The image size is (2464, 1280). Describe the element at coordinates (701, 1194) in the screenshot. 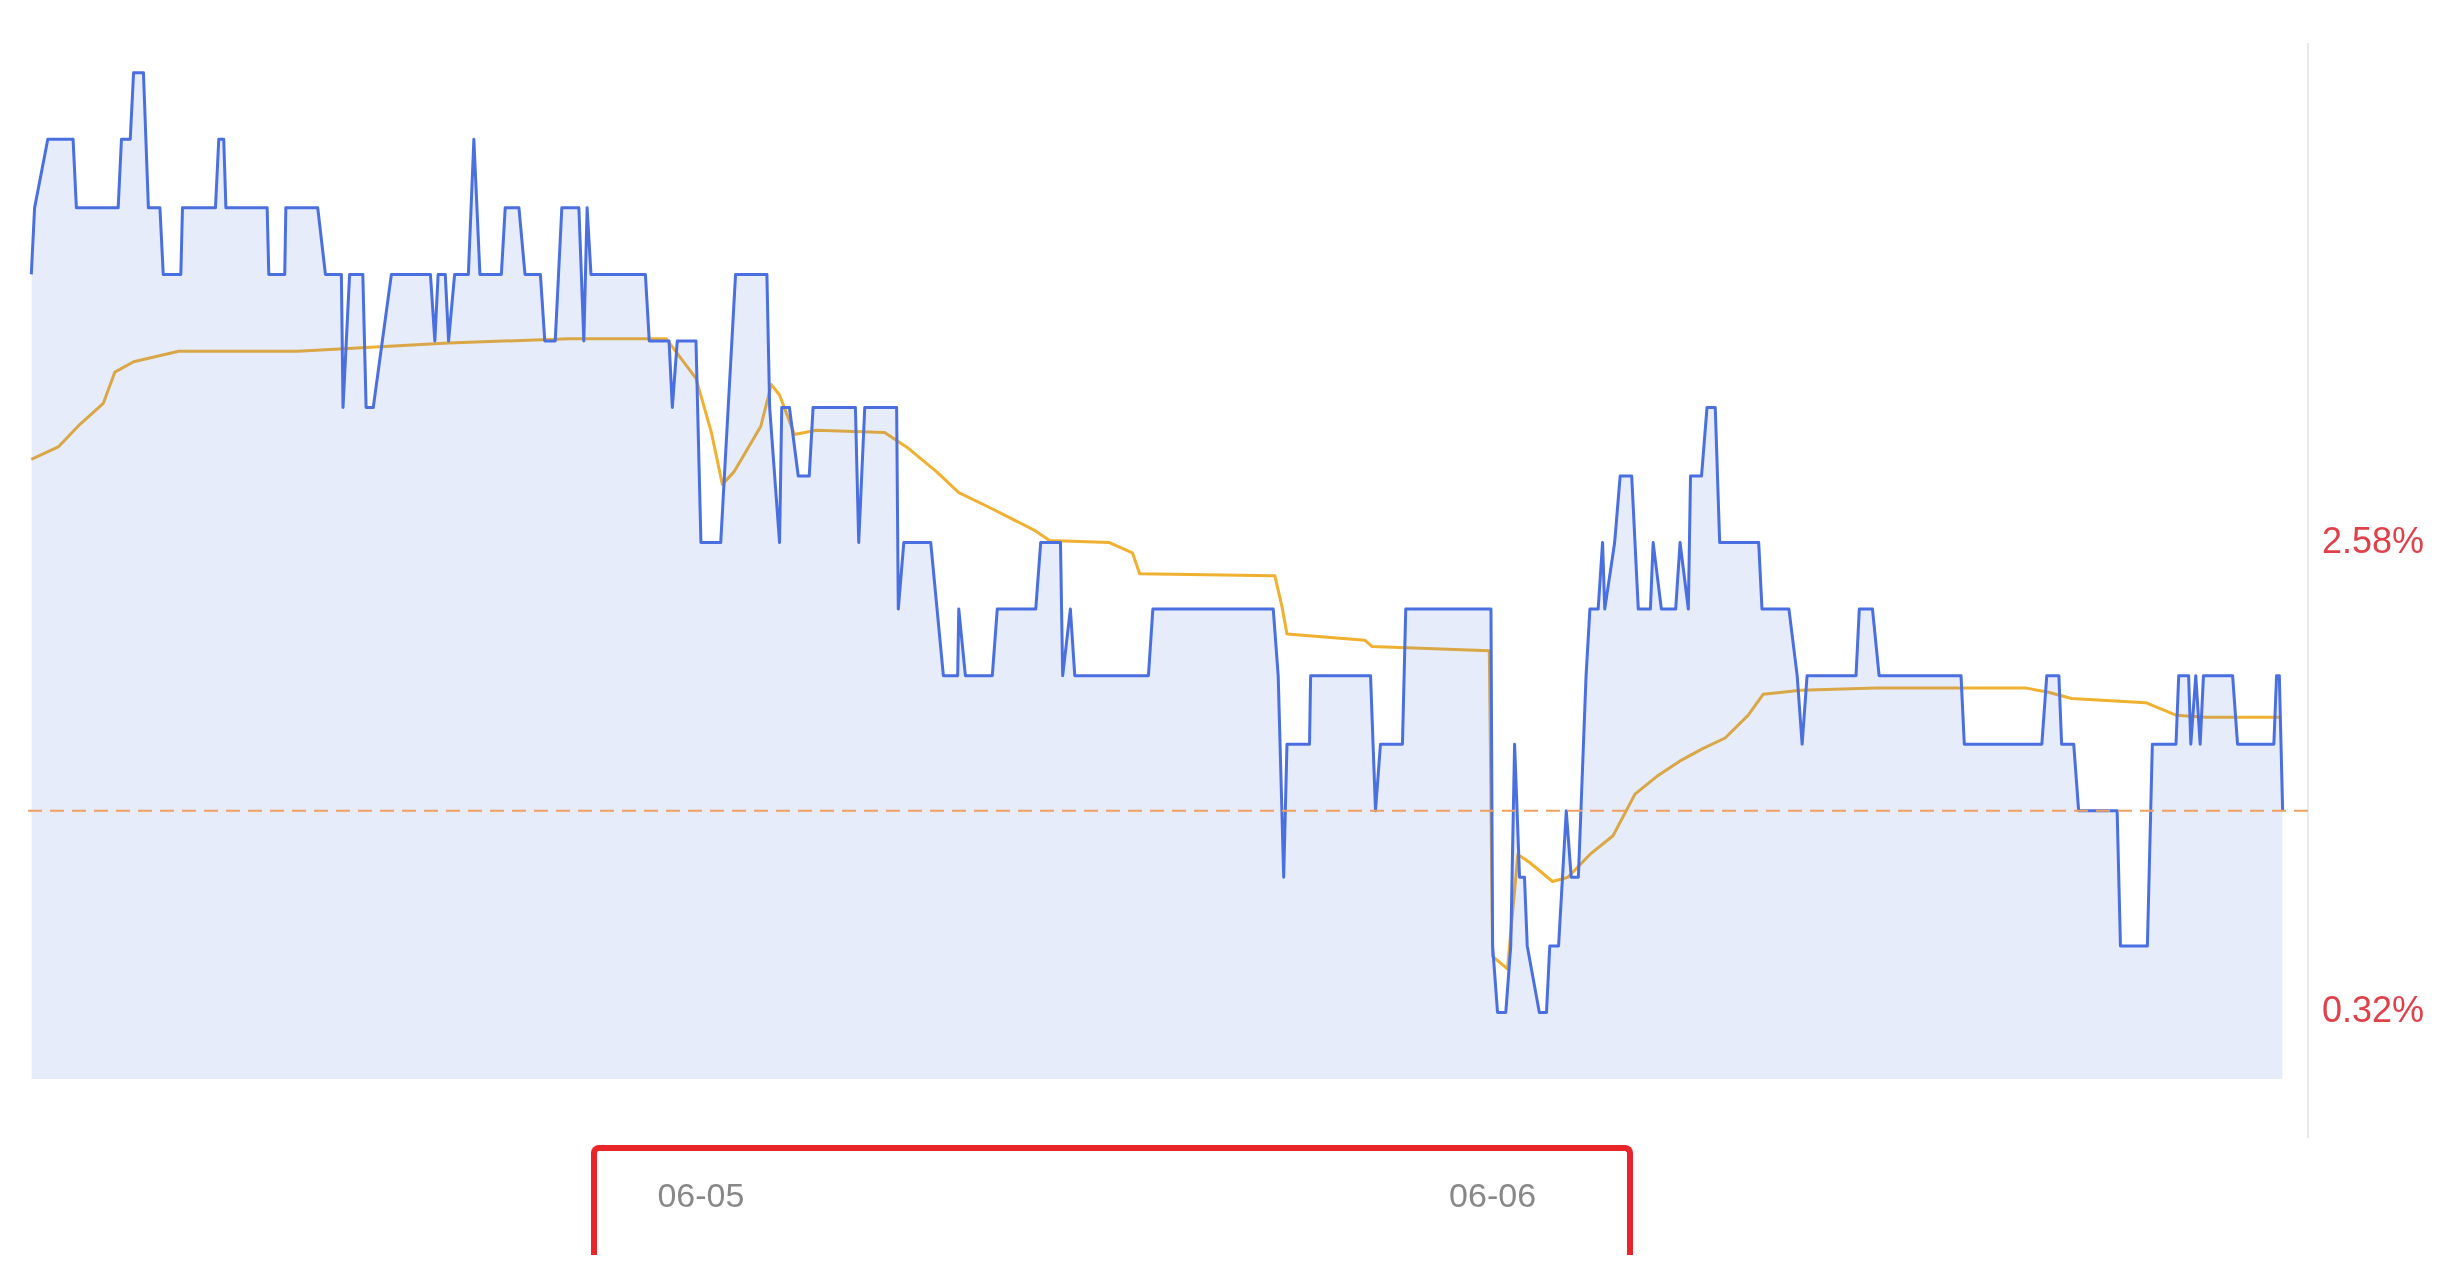

I see `x-tick-label: 06-05` at that location.